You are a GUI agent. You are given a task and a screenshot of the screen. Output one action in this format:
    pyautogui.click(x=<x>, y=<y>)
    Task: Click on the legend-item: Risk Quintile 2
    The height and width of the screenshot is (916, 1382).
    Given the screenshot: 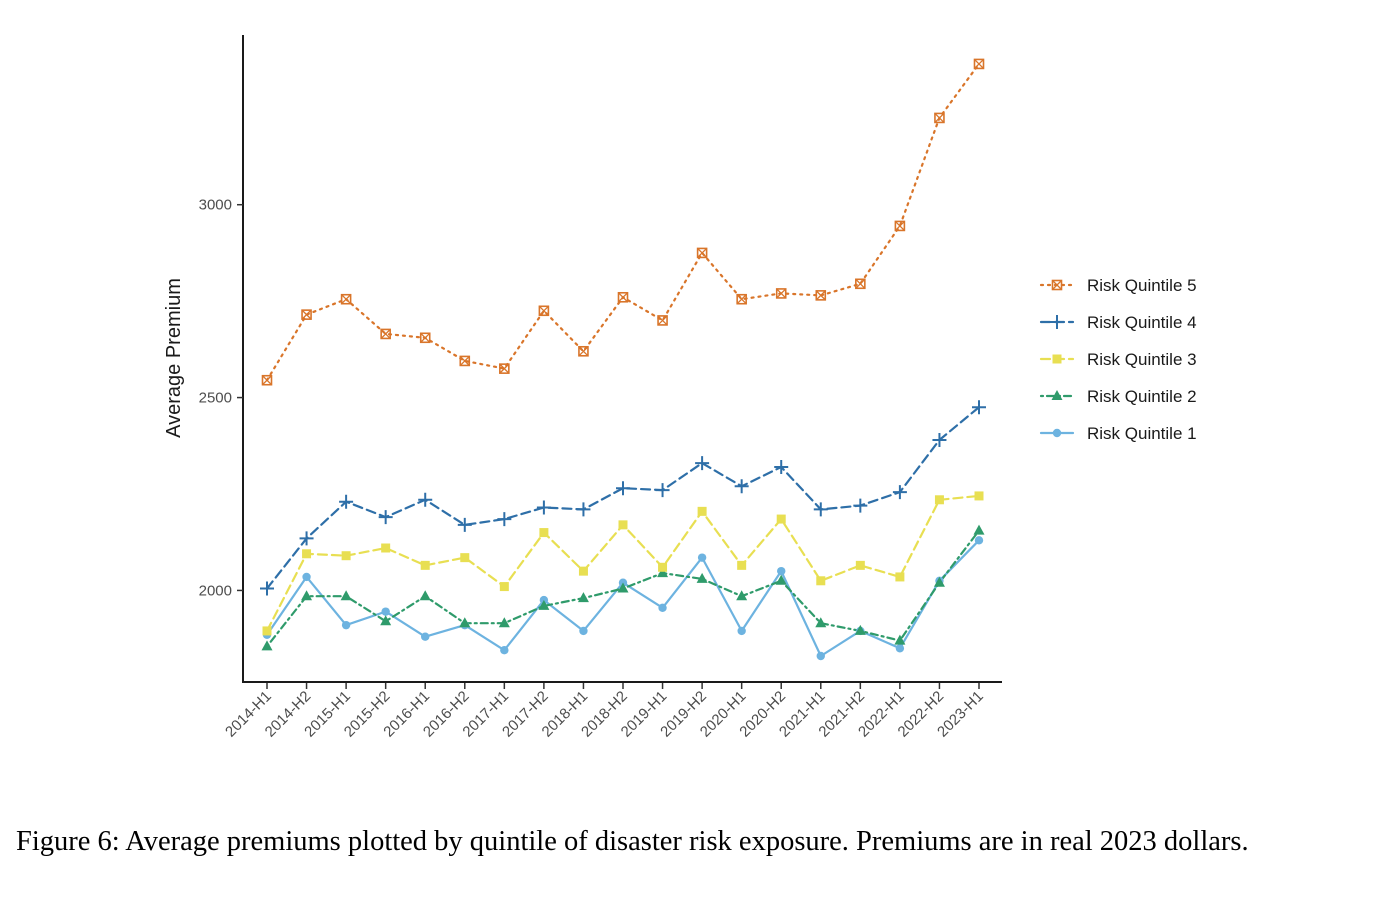 What is the action you would take?
    pyautogui.click(x=1118, y=396)
    